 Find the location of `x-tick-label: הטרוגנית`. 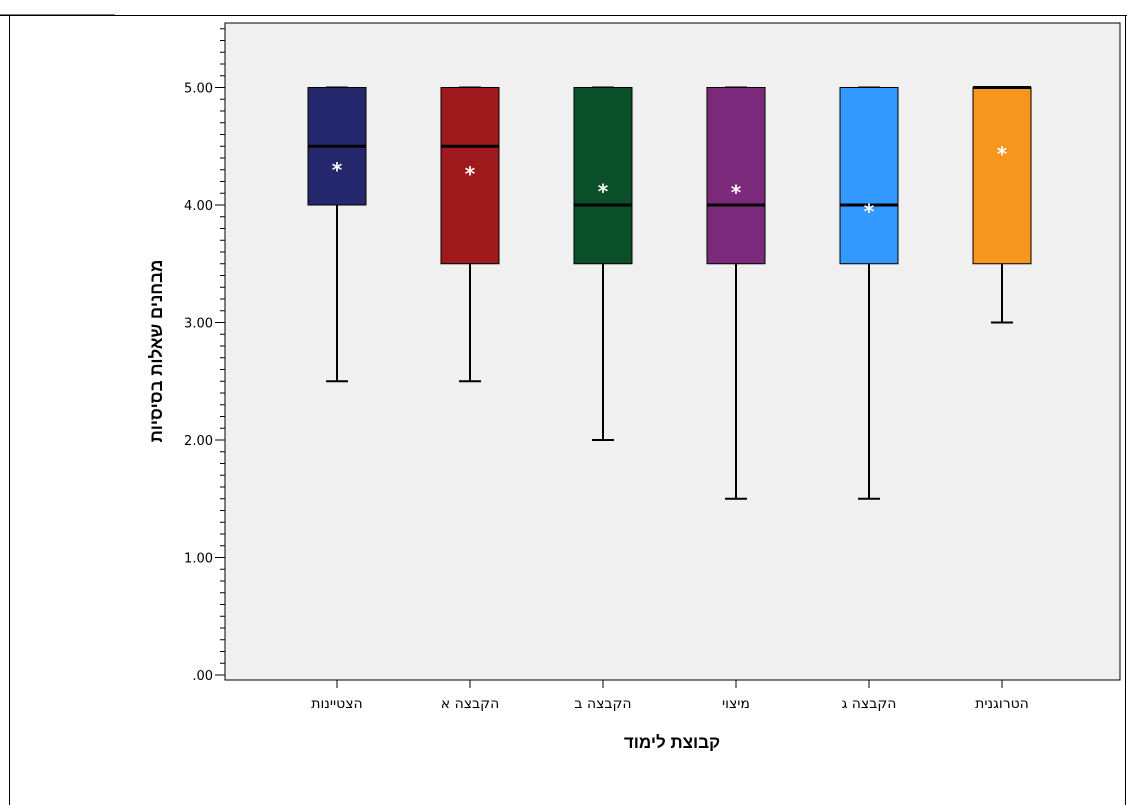

x-tick-label: הטרוגנית is located at coordinates (1002, 704).